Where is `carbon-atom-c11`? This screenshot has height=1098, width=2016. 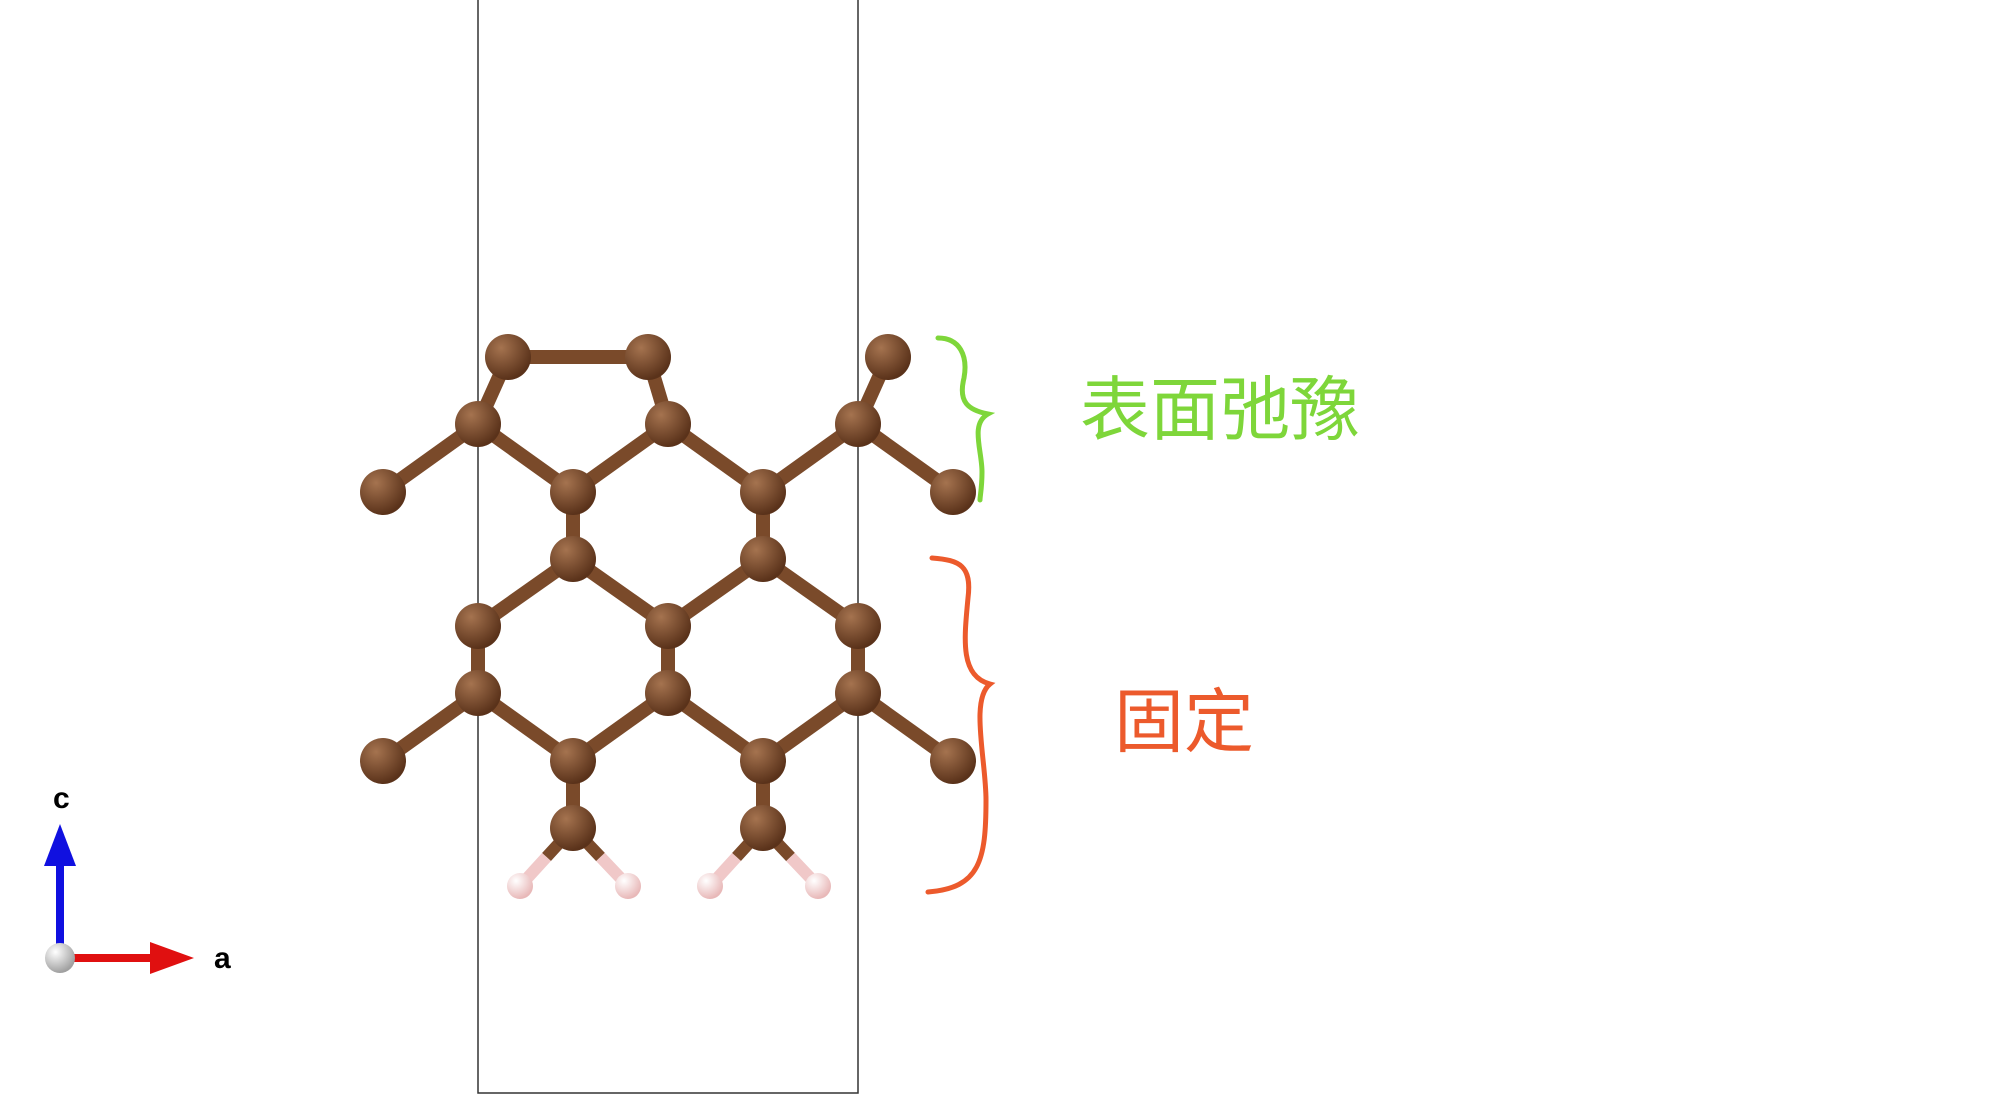
carbon-atom-c11 is located at coordinates (573, 559).